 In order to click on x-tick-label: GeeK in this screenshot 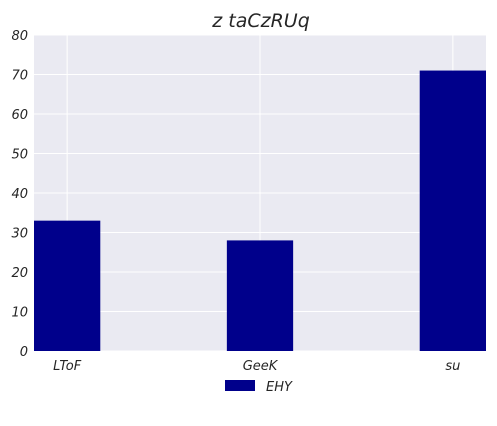, I will do `click(261, 366)`.